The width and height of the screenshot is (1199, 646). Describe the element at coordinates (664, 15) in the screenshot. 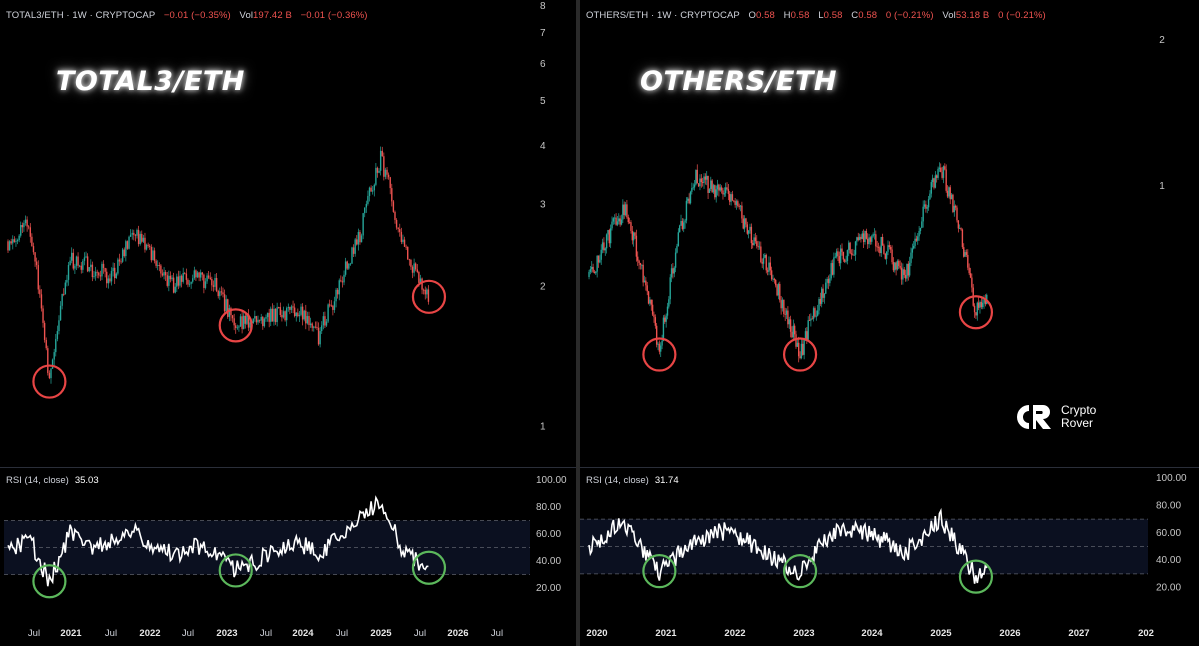

I see `right-interval: 1W` at that location.